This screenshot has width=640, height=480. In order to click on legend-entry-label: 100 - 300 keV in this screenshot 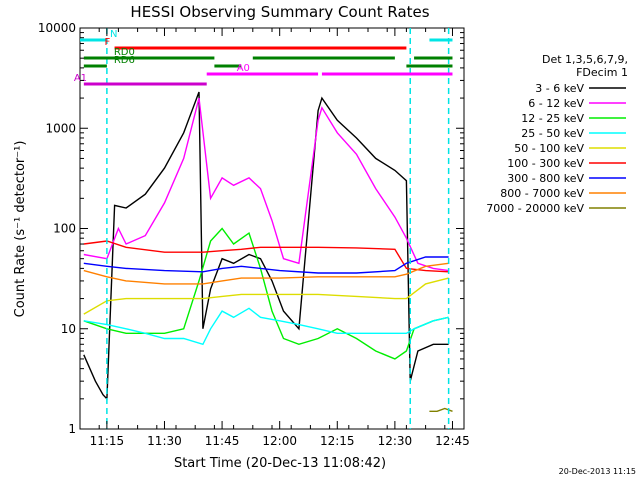, I will do `click(545, 163)`.